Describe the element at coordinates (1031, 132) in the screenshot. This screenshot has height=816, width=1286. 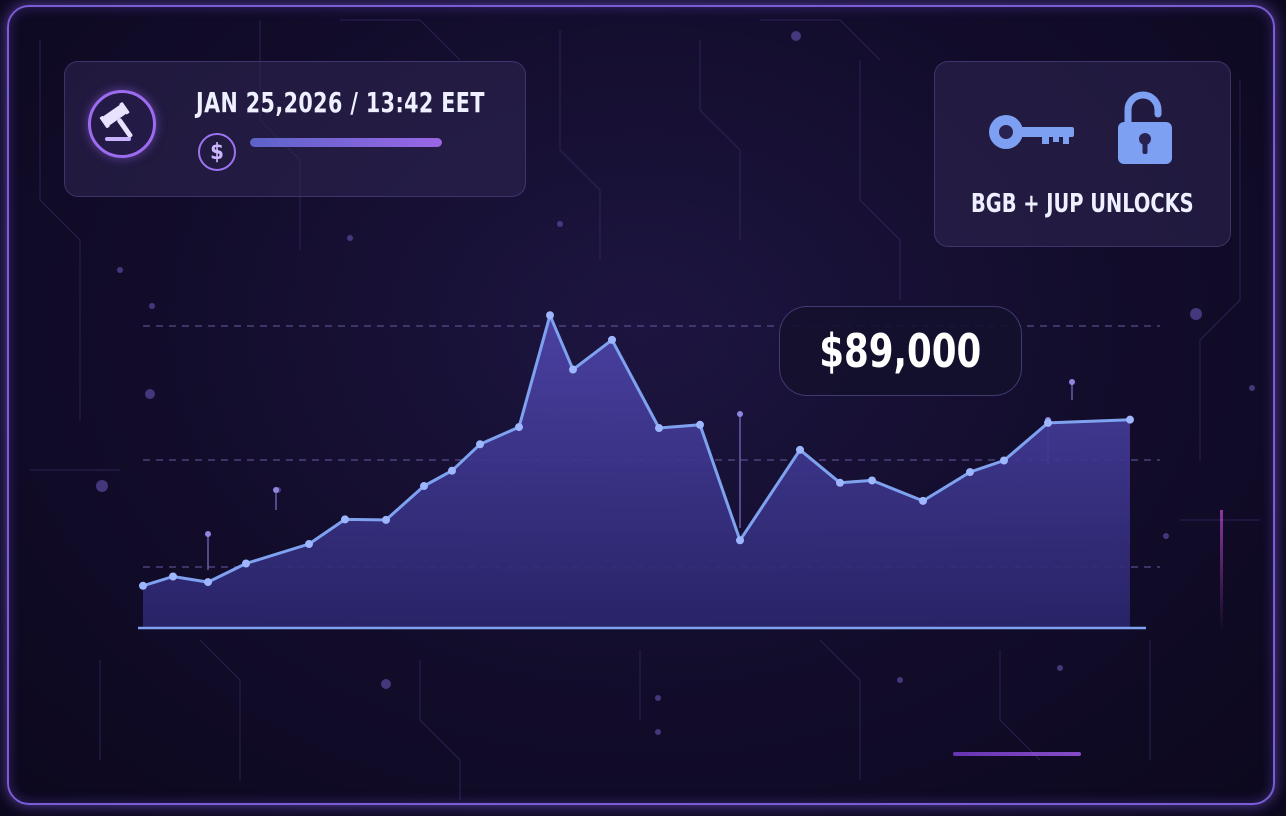
I see `key-icon` at that location.